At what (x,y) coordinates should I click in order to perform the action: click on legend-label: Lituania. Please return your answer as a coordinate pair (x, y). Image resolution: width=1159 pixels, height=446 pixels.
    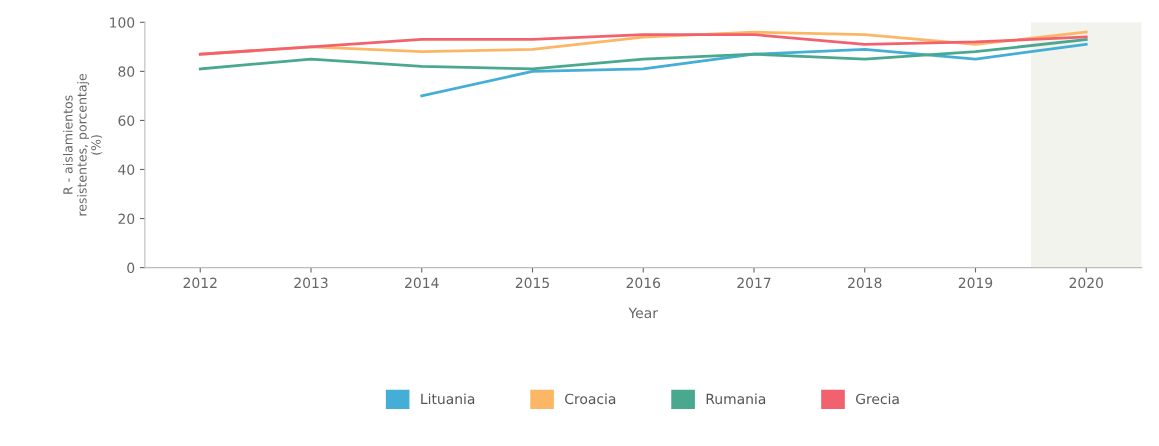
    Looking at the image, I should click on (448, 399).